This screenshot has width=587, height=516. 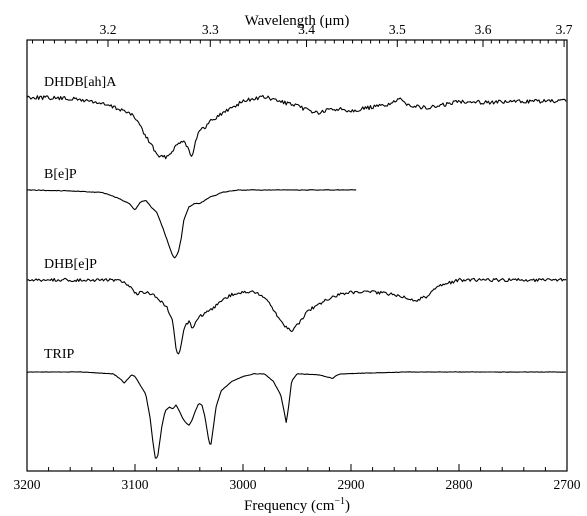 I want to click on series-label: B[e]P, so click(x=60, y=174).